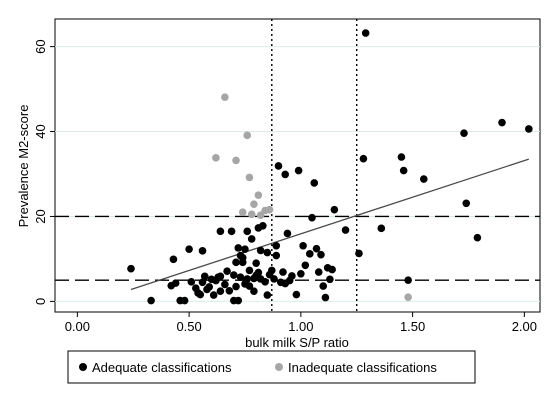 Image resolution: width=550 pixels, height=403 pixels. What do you see at coordinates (40, 301) in the screenshot?
I see `y-tick-label: 0` at bounding box center [40, 301].